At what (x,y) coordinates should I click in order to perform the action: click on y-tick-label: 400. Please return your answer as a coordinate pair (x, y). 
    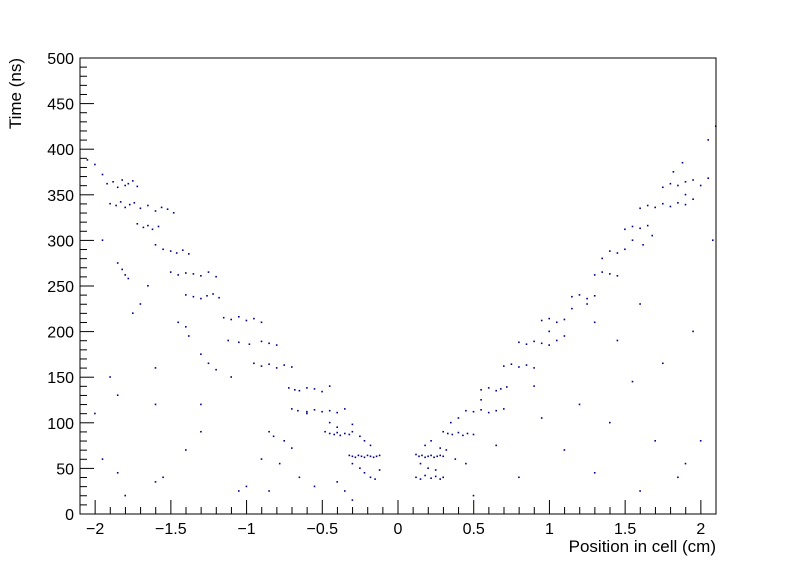
    Looking at the image, I should click on (60, 150).